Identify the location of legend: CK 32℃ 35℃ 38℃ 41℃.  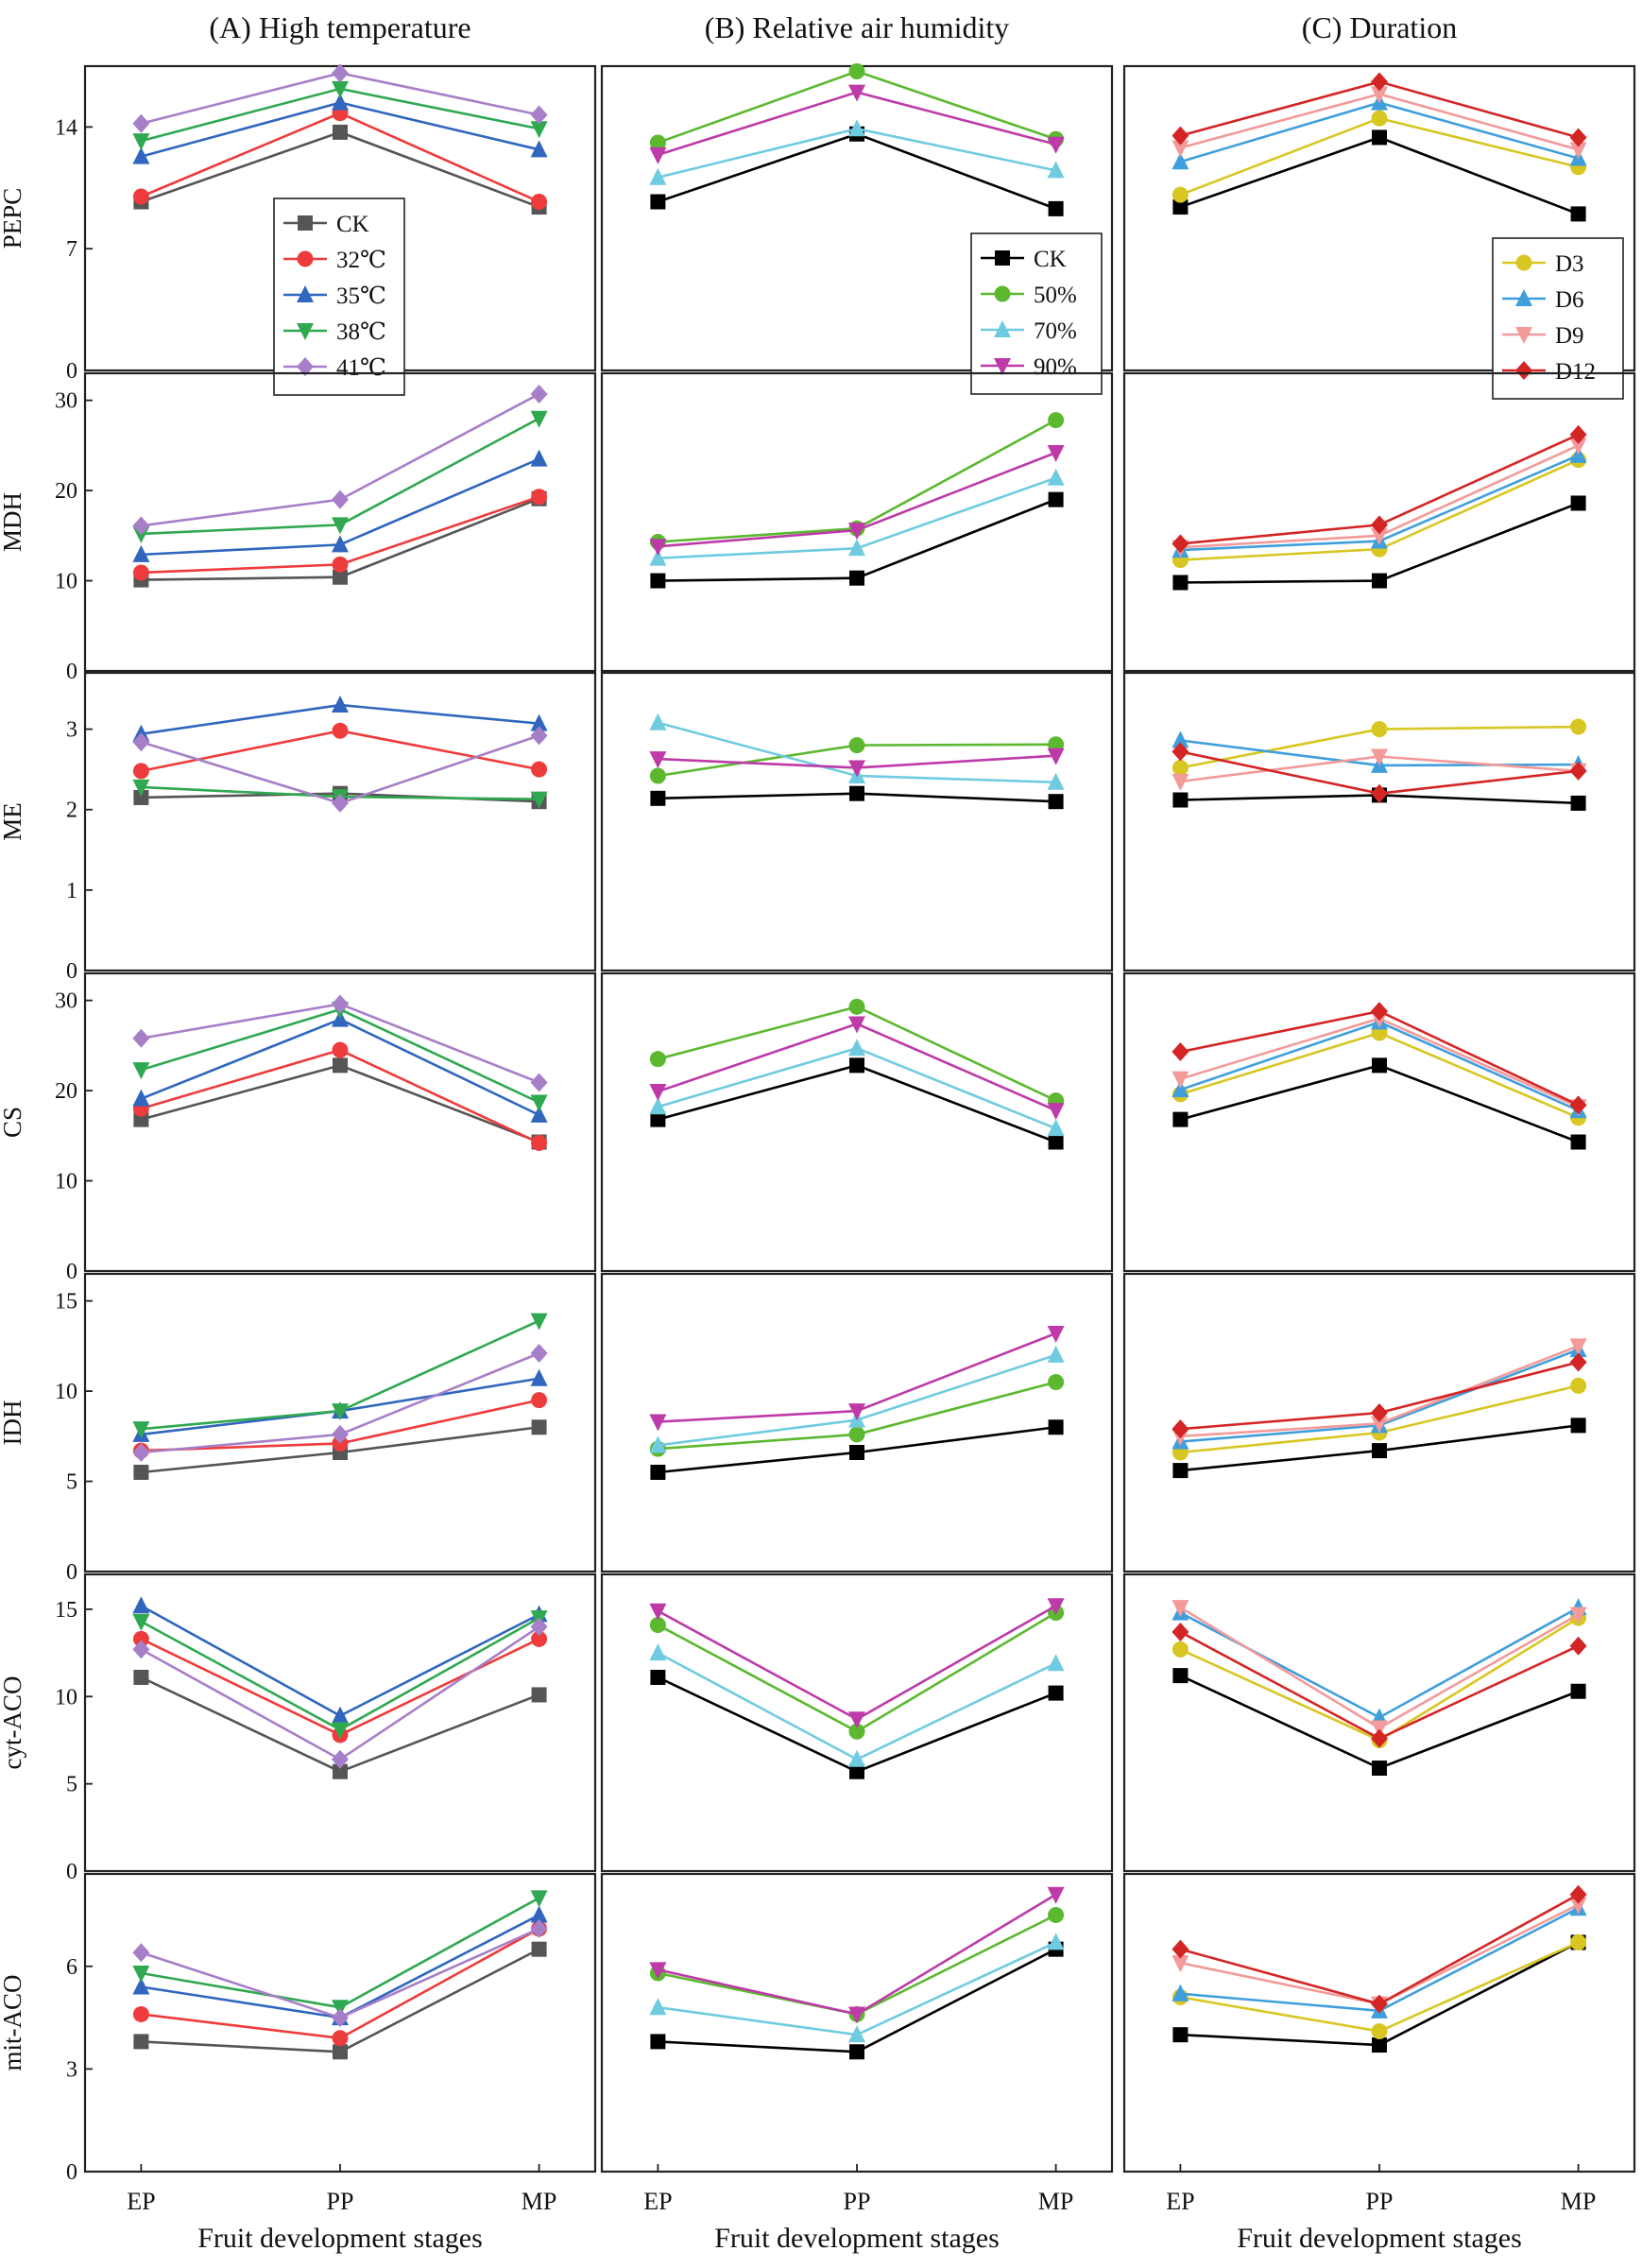
(339, 297).